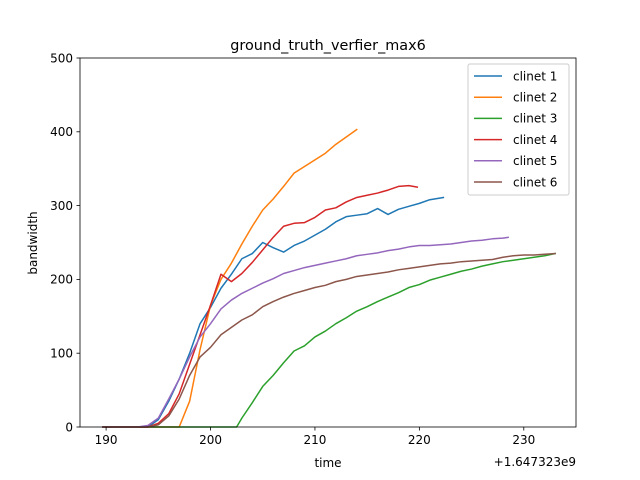 The image size is (640, 480). What do you see at coordinates (535, 98) in the screenshot?
I see `legend-label: clinet 2` at bounding box center [535, 98].